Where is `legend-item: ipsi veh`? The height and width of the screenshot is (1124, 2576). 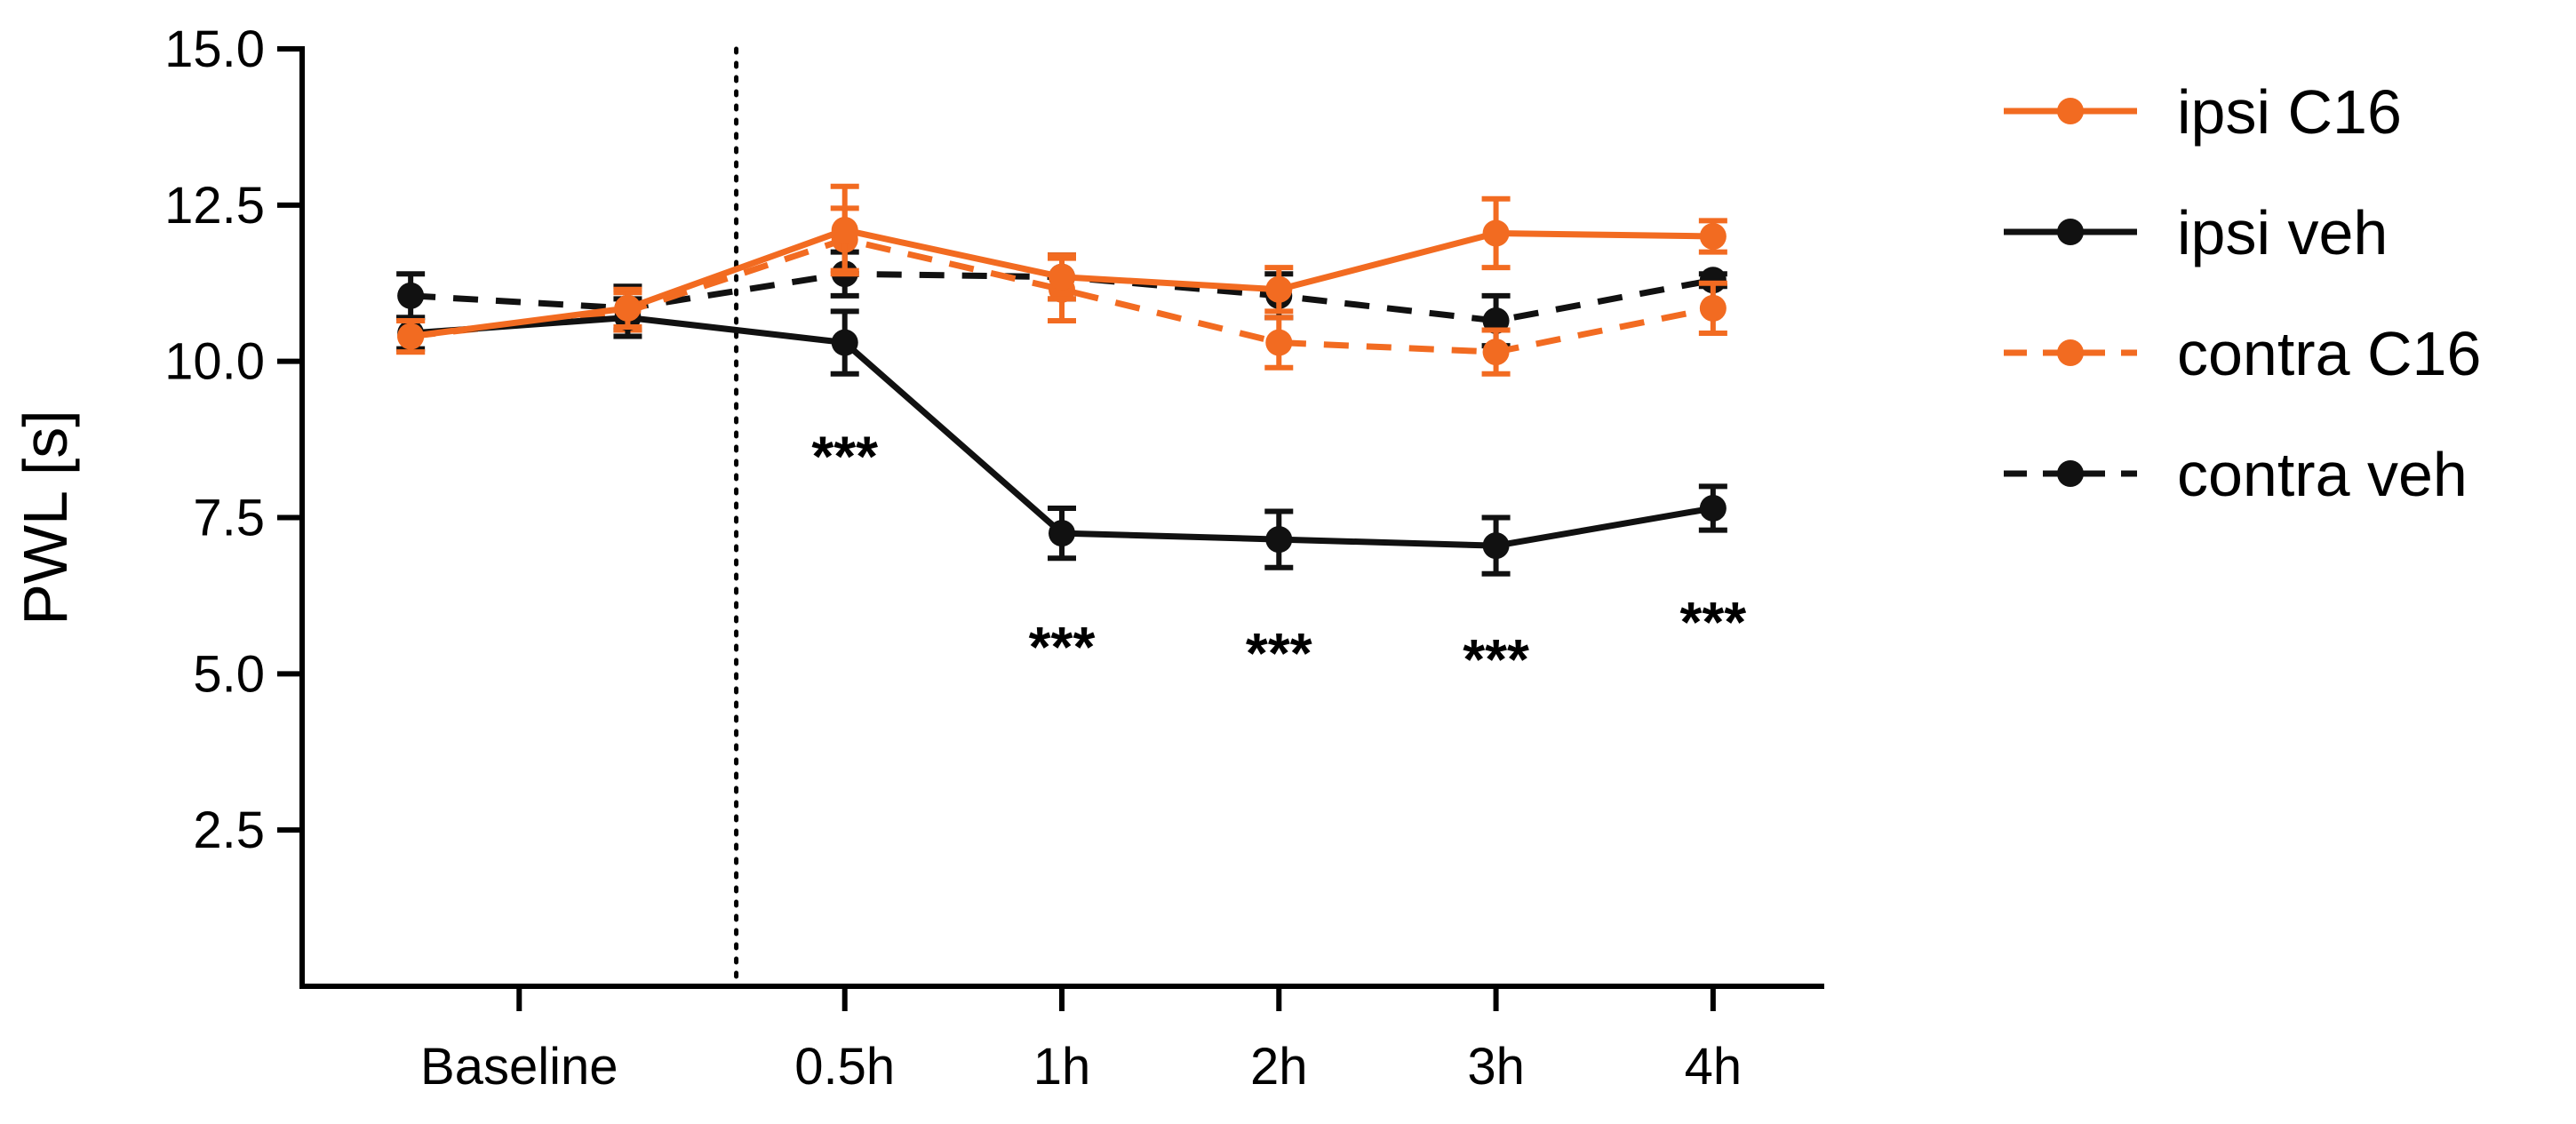 legend-item: ipsi veh is located at coordinates (2196, 232).